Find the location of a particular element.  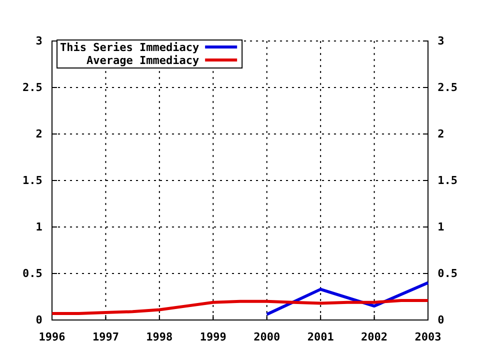

y-tick-label: 2 is located at coordinates (39, 134).